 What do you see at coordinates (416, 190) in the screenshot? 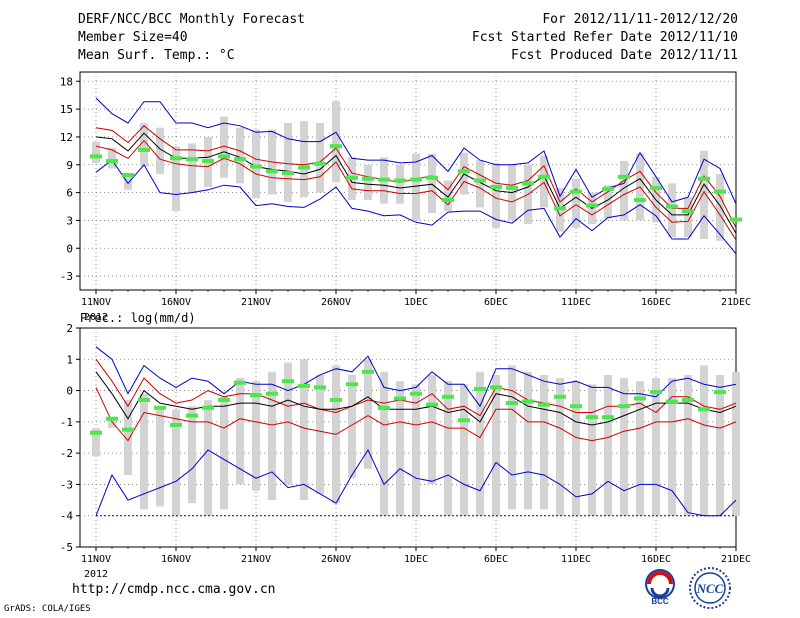
I see `temperature-series-lower` at bounding box center [416, 190].